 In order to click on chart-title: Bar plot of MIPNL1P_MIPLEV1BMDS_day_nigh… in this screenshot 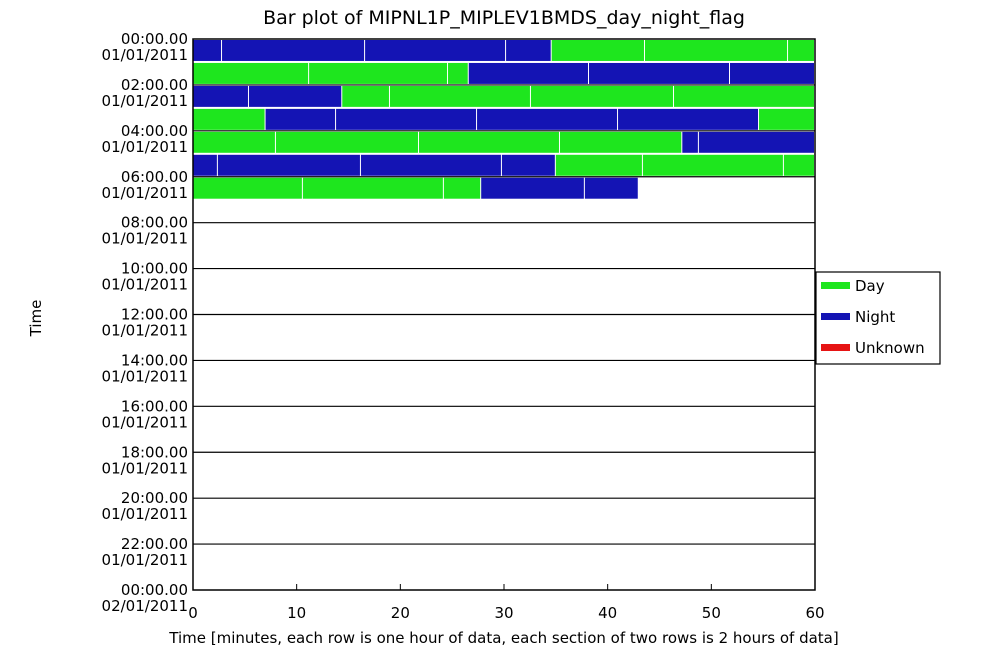, I will do `click(504, 18)`.